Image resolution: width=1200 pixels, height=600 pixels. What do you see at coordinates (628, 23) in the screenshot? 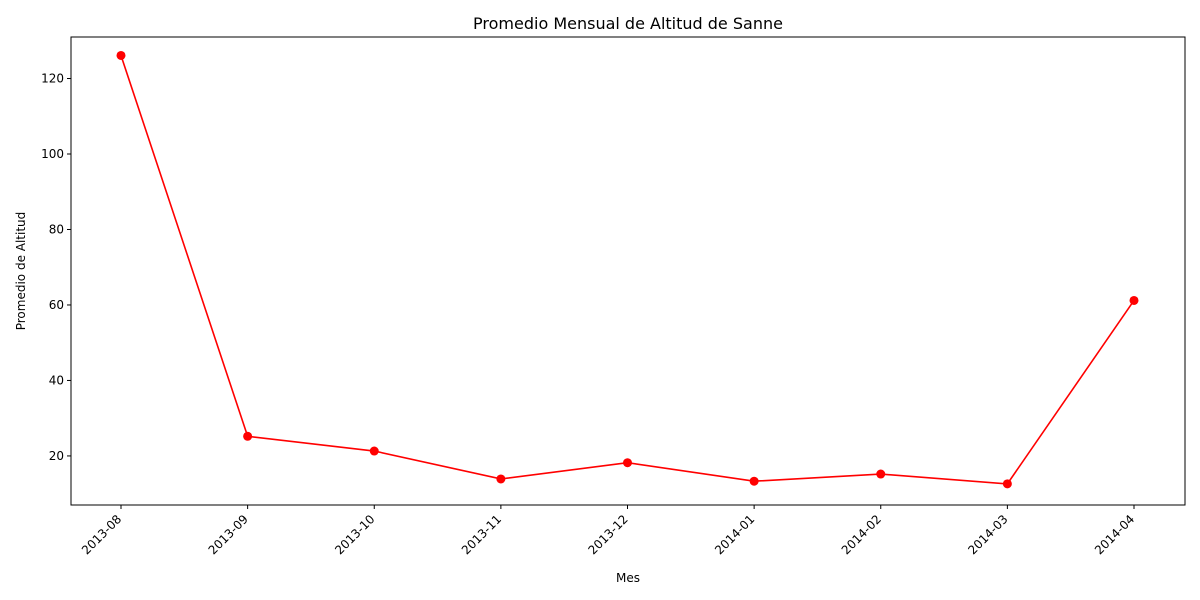
I see `chart-title: Promedio Mensual de Altitud de Sanne` at bounding box center [628, 23].